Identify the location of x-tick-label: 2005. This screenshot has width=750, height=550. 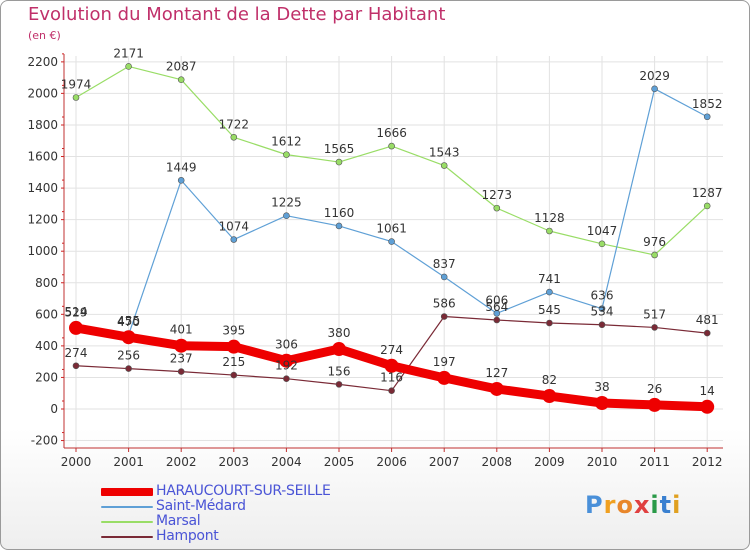
(339, 462).